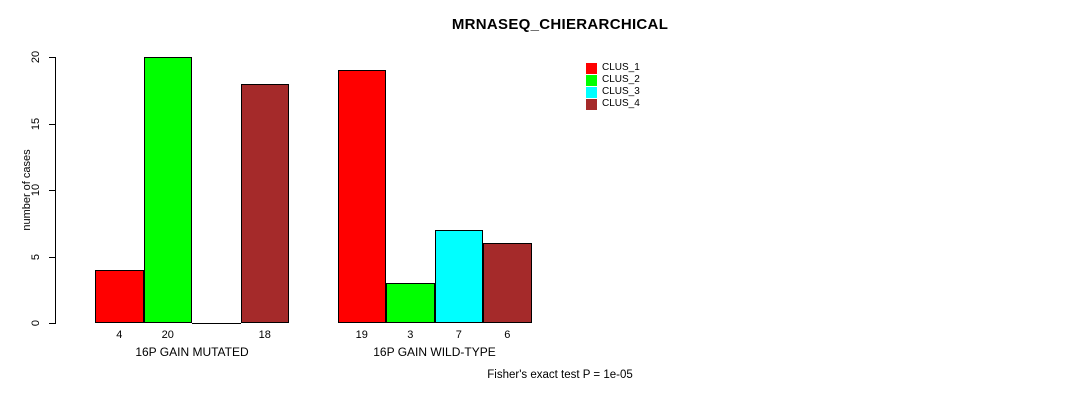 Image resolution: width=1090 pixels, height=400 pixels. What do you see at coordinates (119, 335) in the screenshot?
I see `bar-value-label: 4` at bounding box center [119, 335].